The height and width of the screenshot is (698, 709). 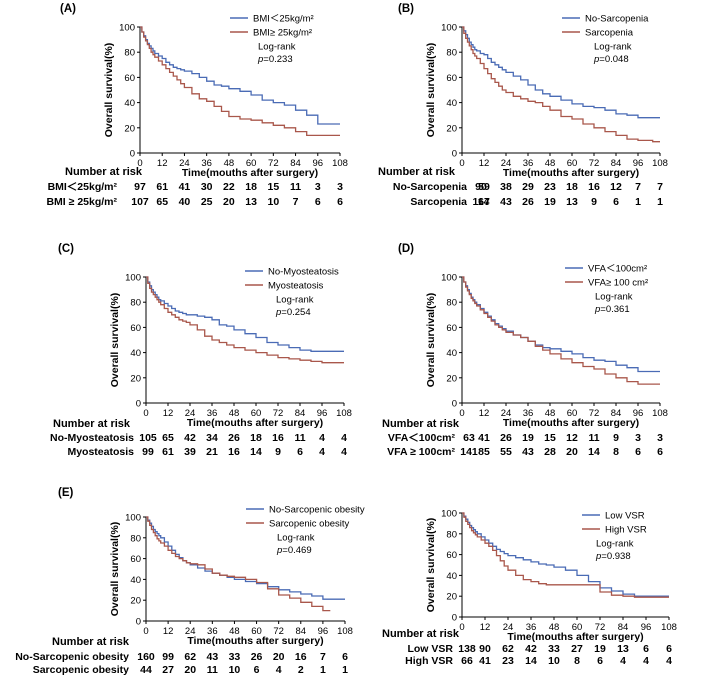 I want to click on risk-count: 43, so click(x=212, y=657).